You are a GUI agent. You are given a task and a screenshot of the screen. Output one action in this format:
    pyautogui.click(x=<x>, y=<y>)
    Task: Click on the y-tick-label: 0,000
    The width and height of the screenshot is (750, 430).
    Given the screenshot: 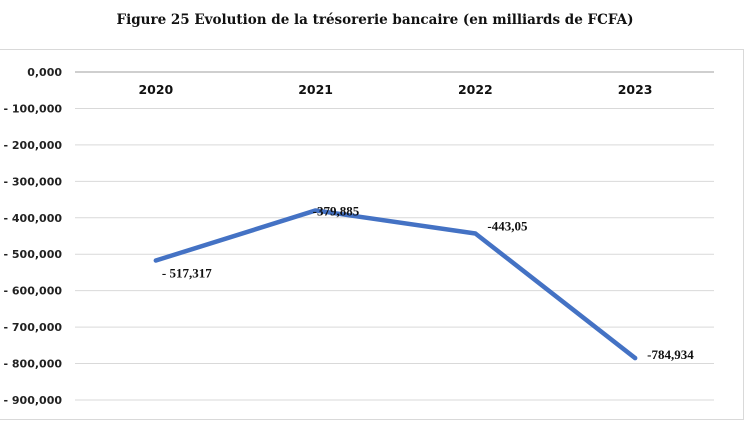 What is the action you would take?
    pyautogui.click(x=44, y=72)
    